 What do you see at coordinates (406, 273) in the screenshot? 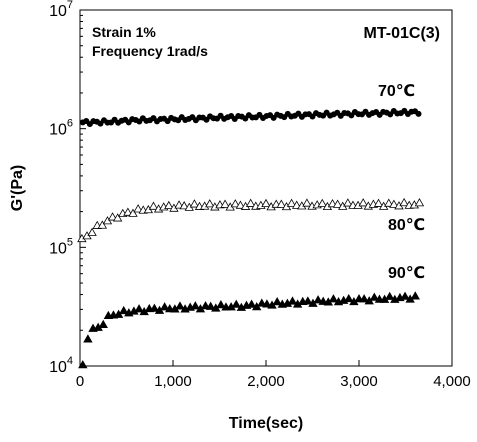
I see `series-label-90c: 90℃` at bounding box center [406, 273].